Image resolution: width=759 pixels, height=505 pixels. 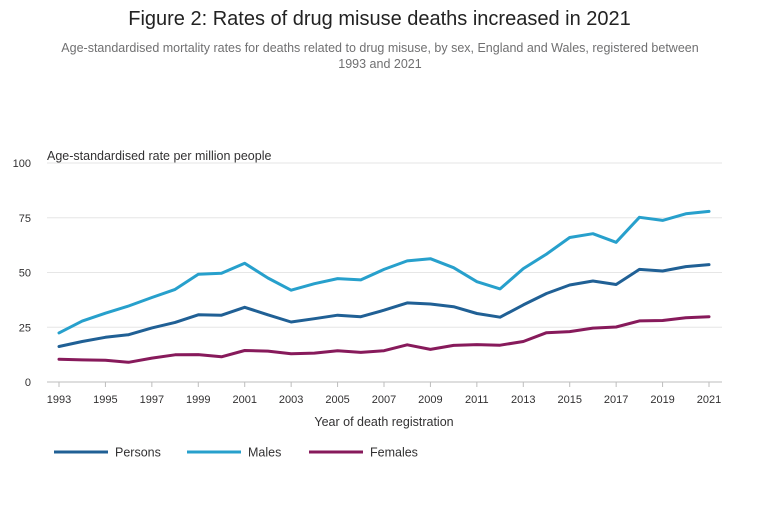 I want to click on x-tick-label: 1993, so click(x=59, y=400).